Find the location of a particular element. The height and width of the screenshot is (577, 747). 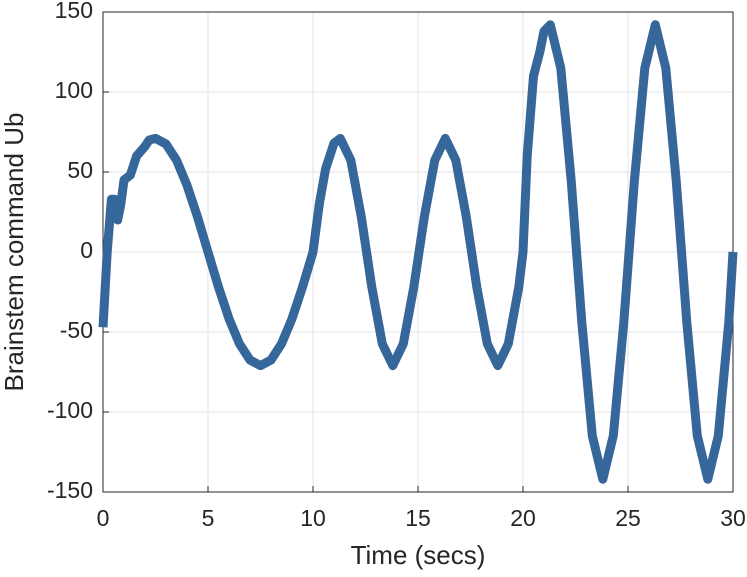

y-tick-label: 100 is located at coordinates (74, 90).